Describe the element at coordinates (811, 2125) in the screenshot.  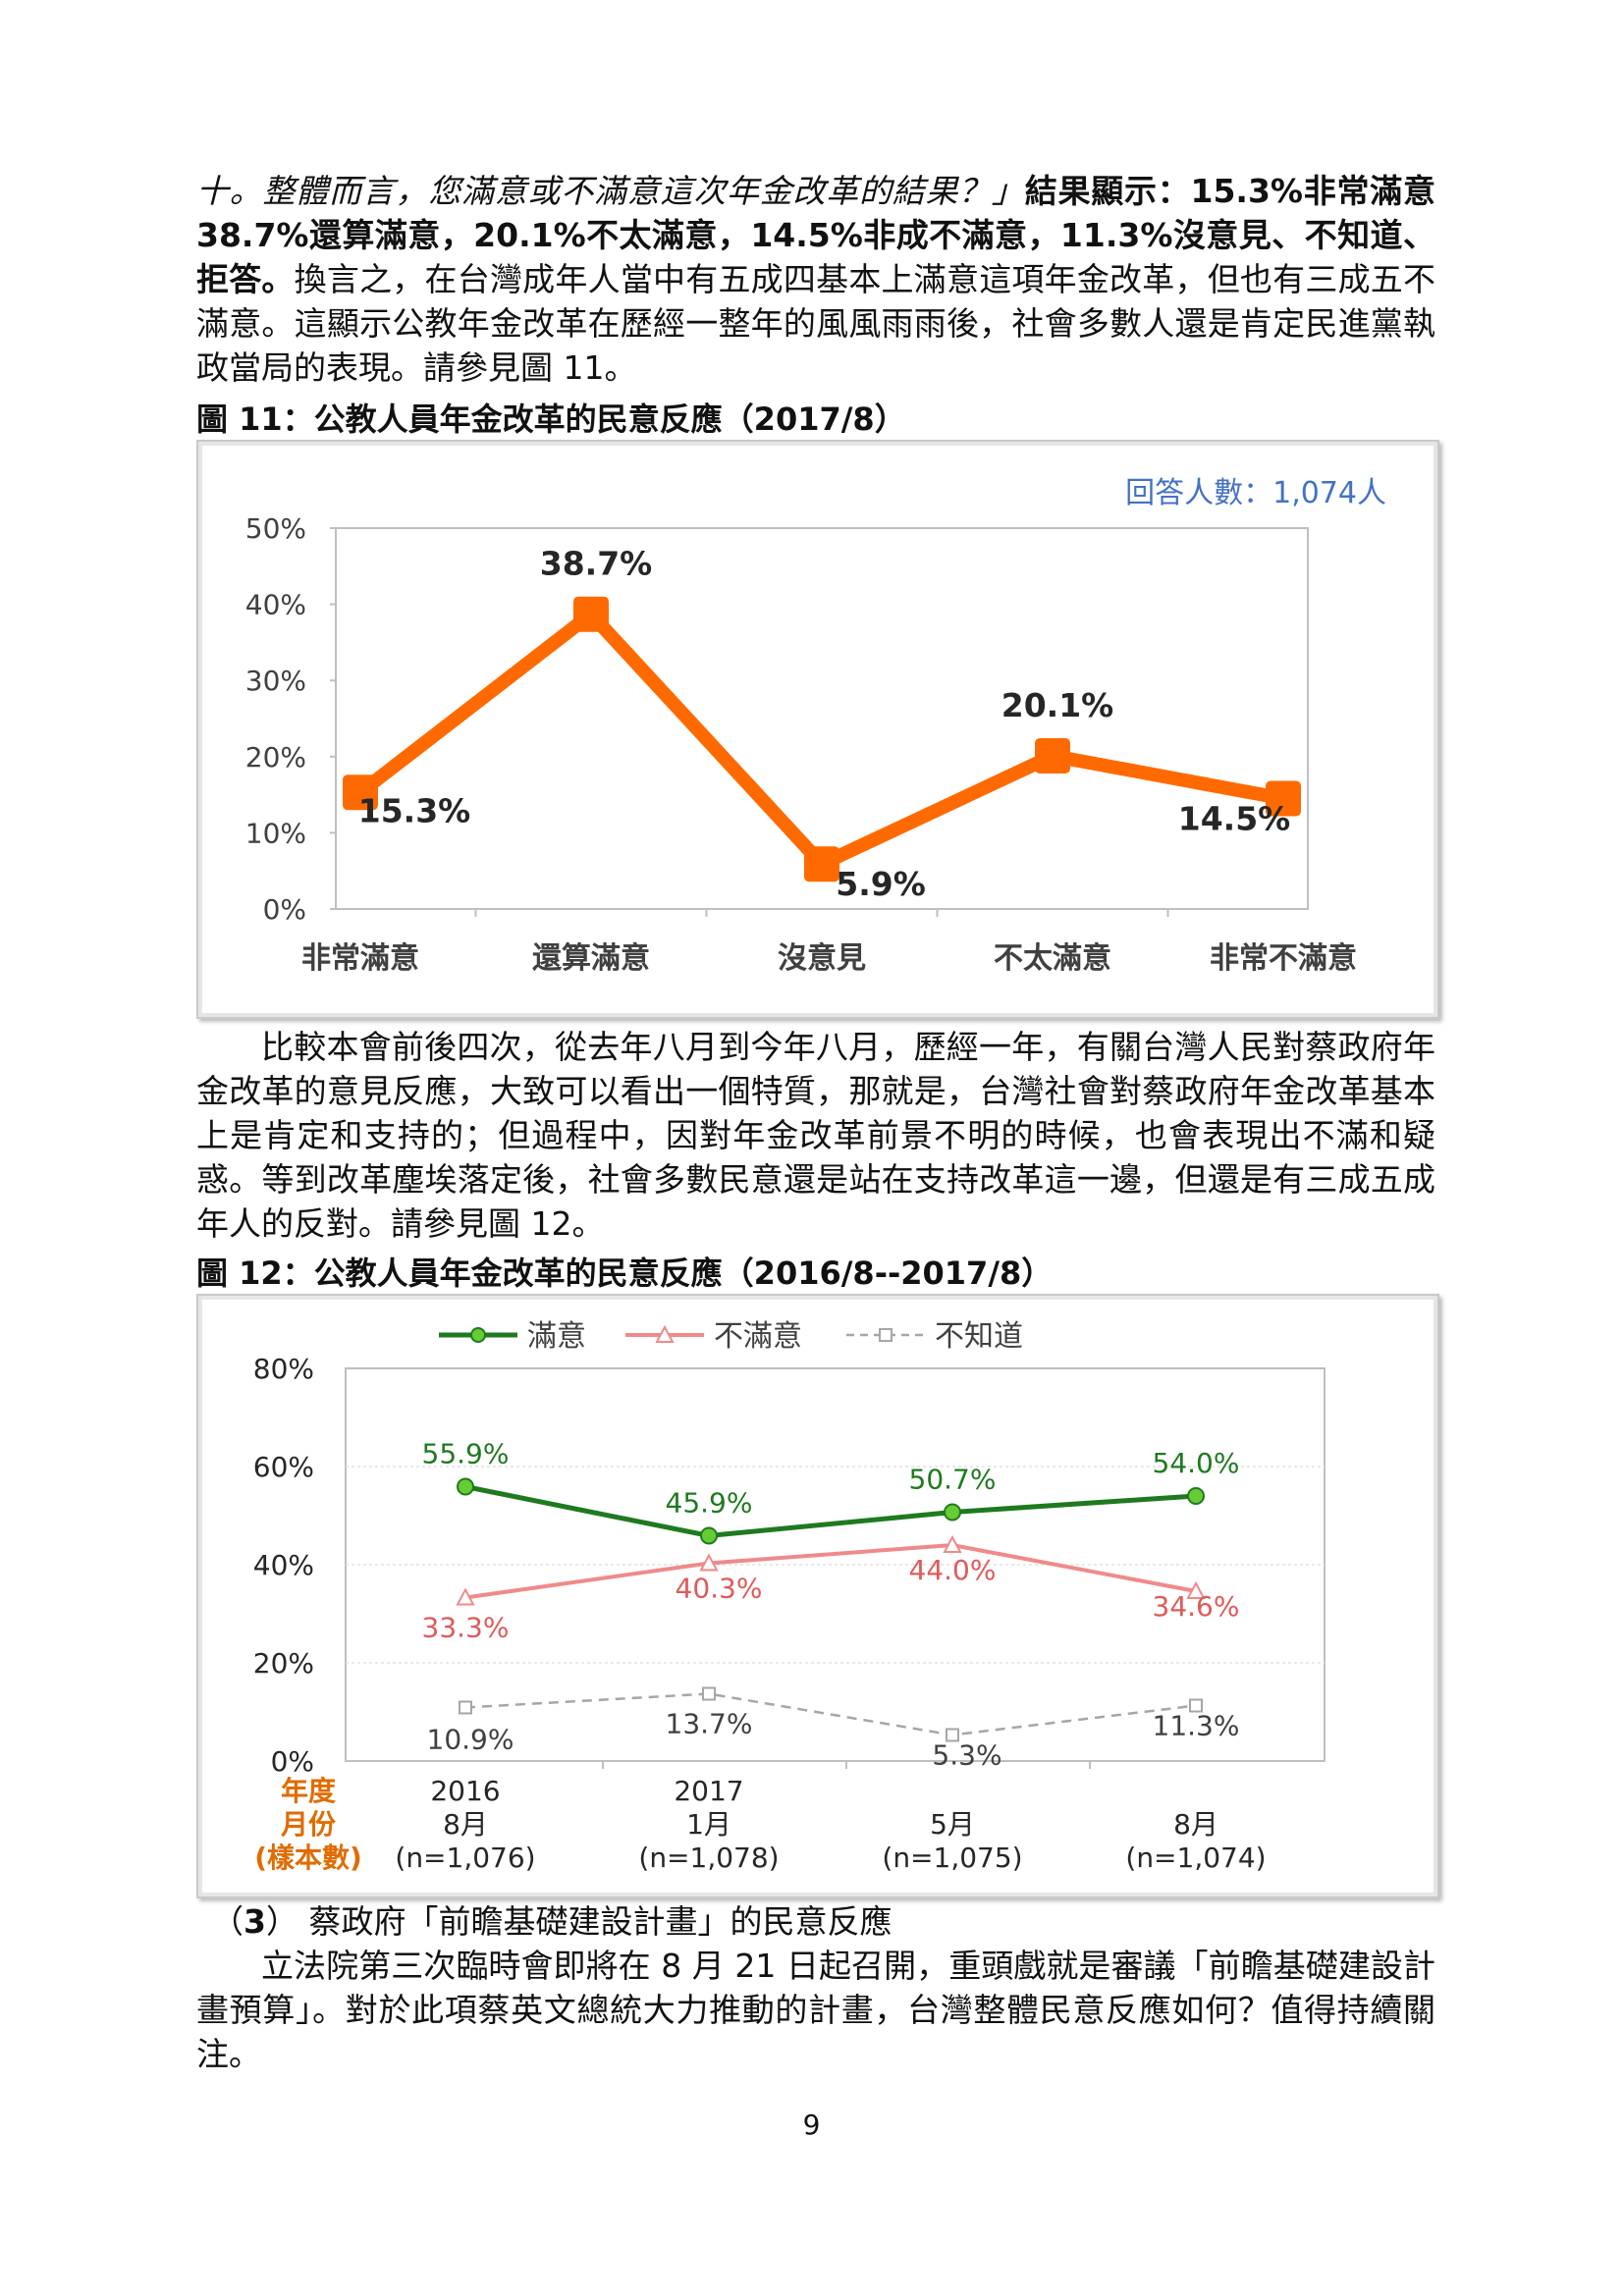
I see `page-number: 9` at that location.